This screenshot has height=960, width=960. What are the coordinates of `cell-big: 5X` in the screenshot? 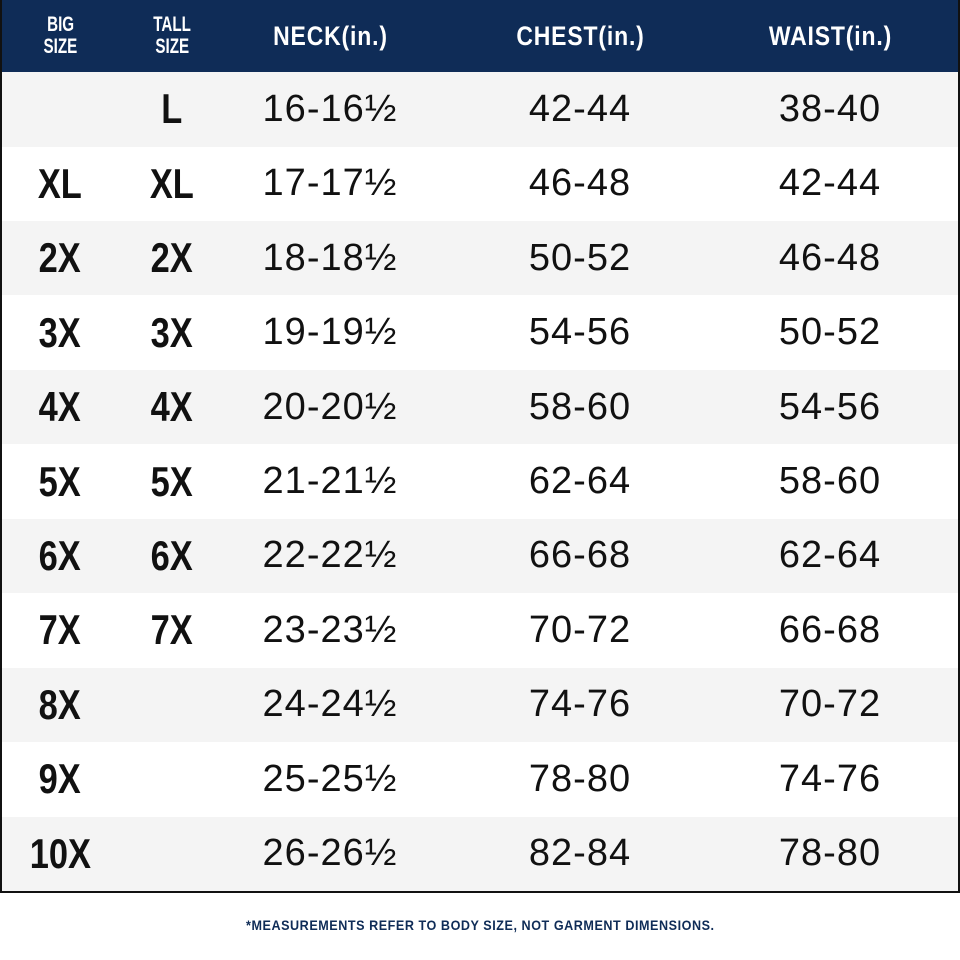 It's located at (60, 481).